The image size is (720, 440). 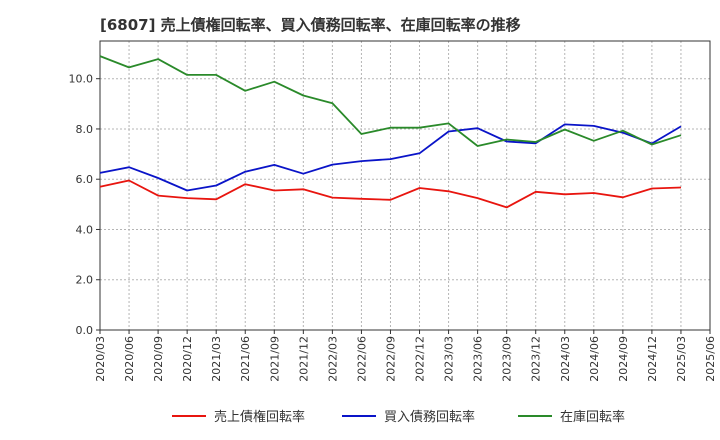 I want to click on x-tick-label: 2023/09, so click(x=507, y=359).